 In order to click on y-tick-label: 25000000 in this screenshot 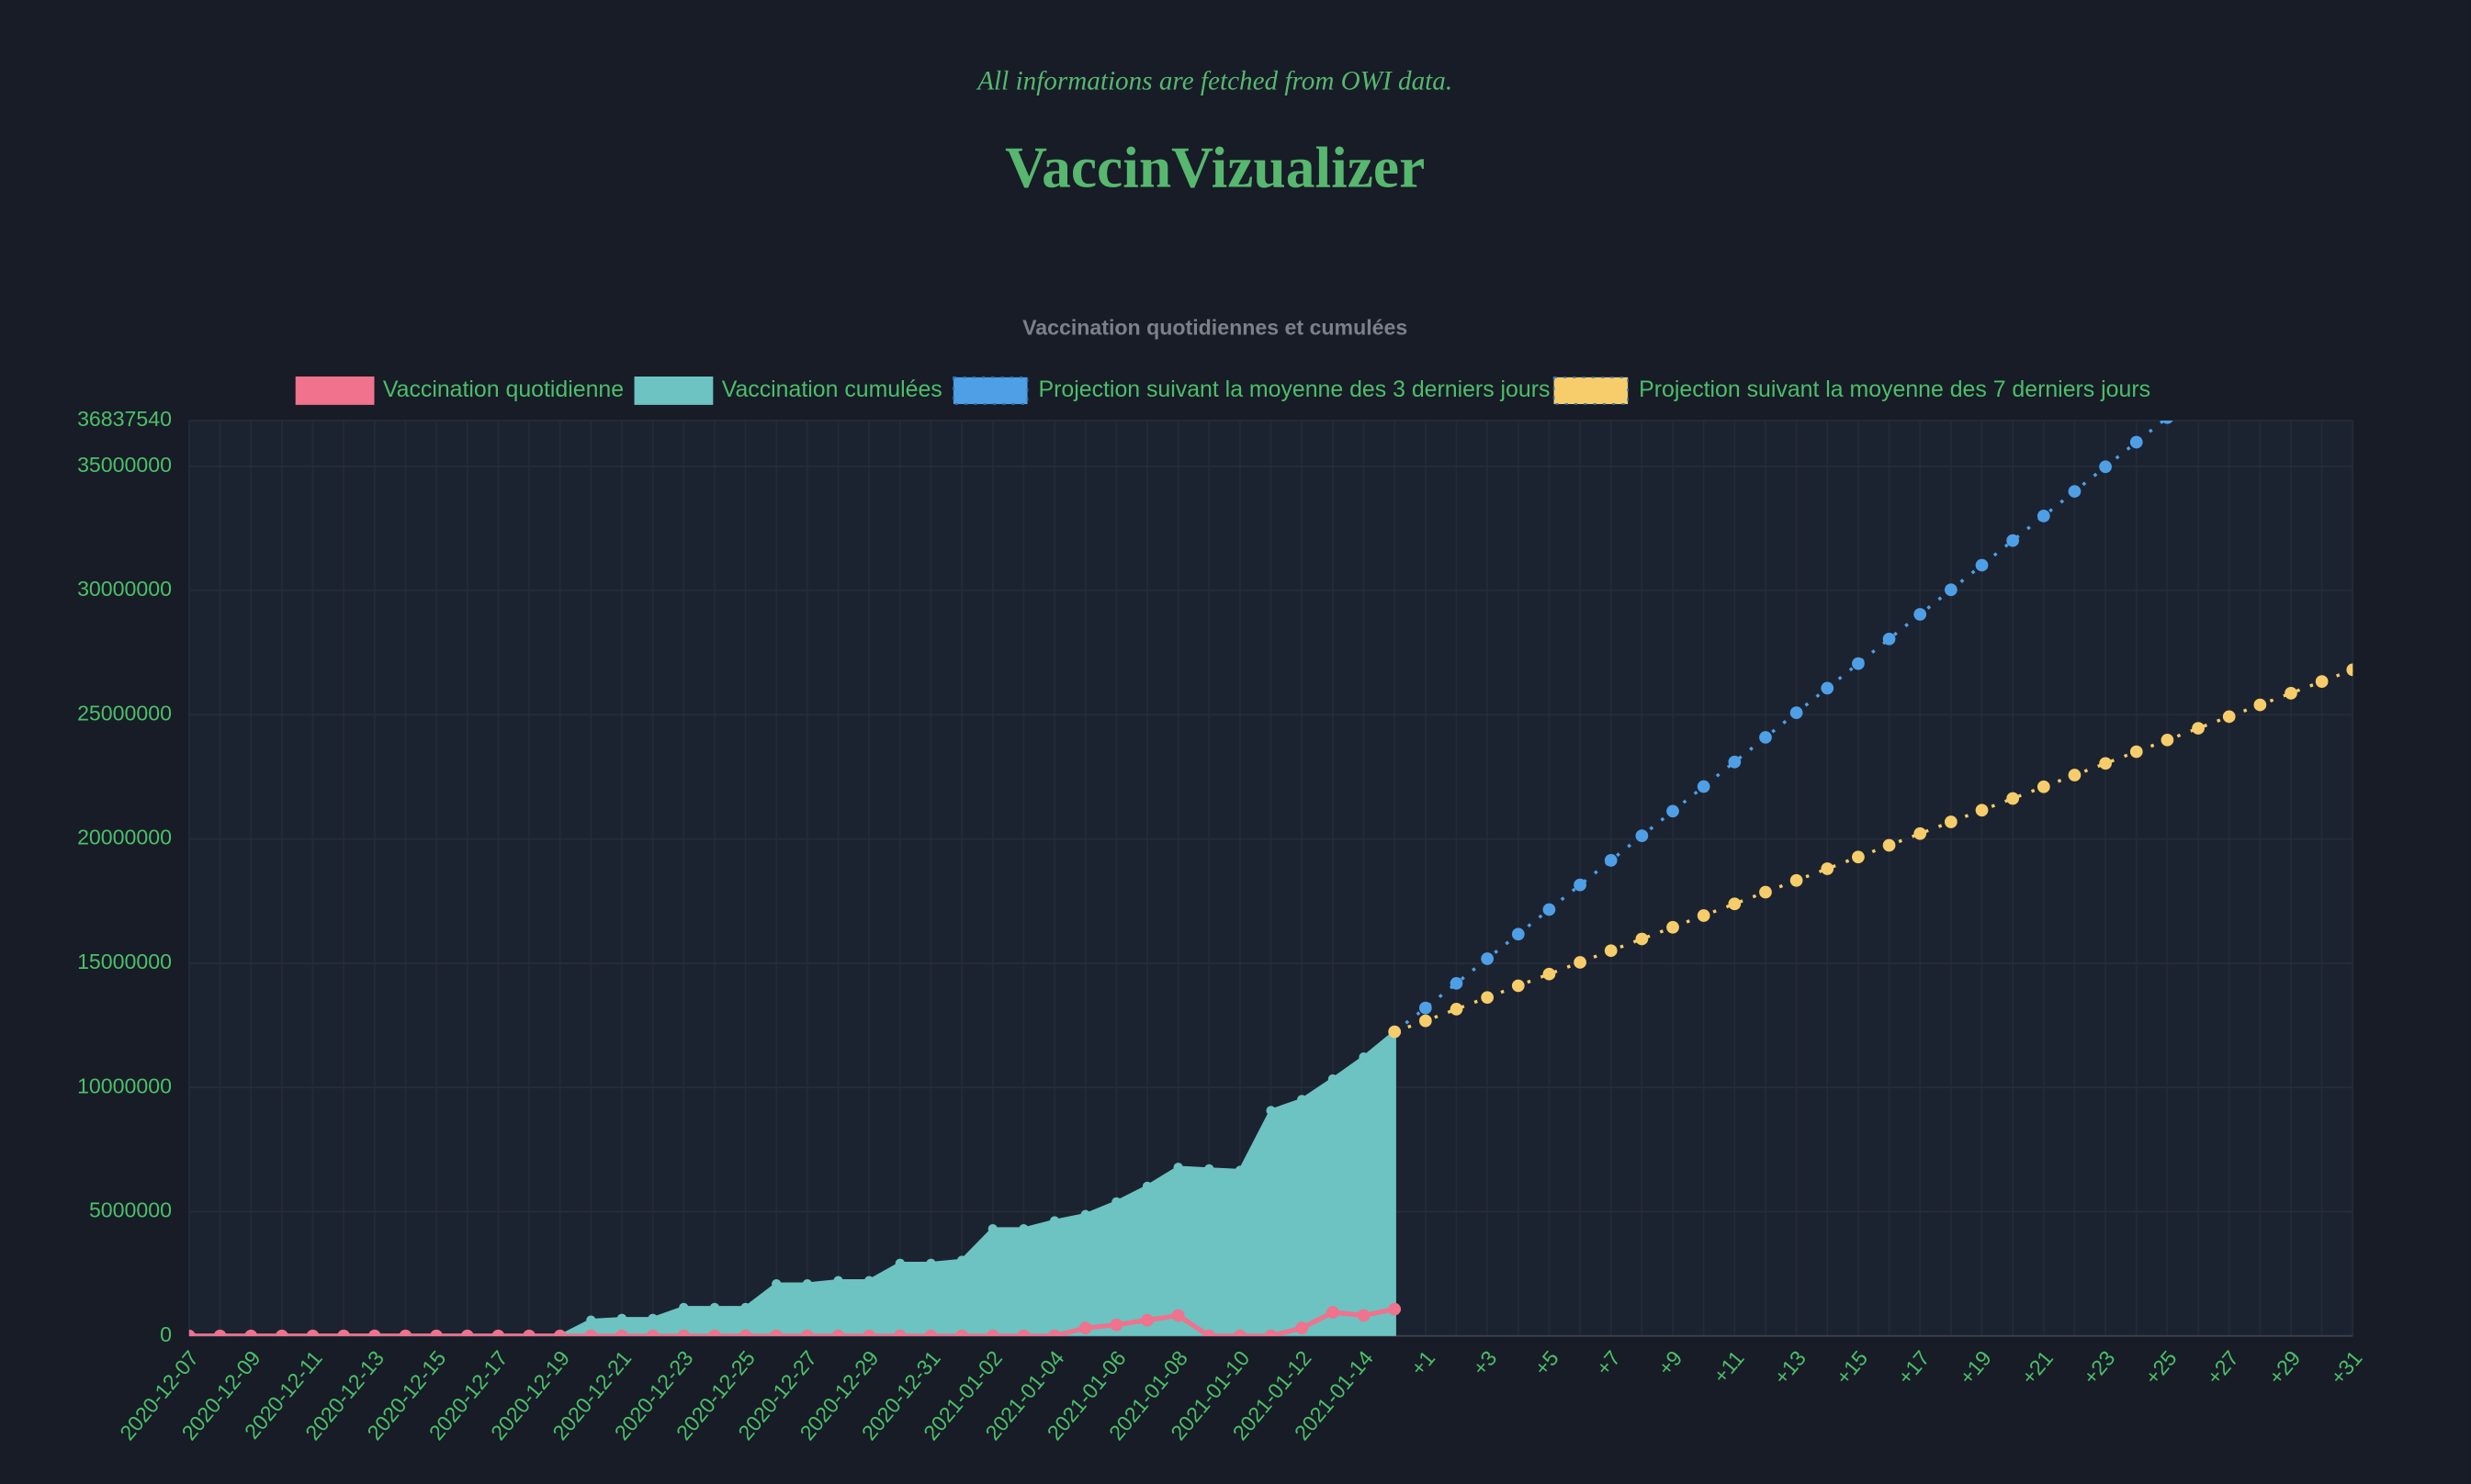, I will do `click(125, 713)`.